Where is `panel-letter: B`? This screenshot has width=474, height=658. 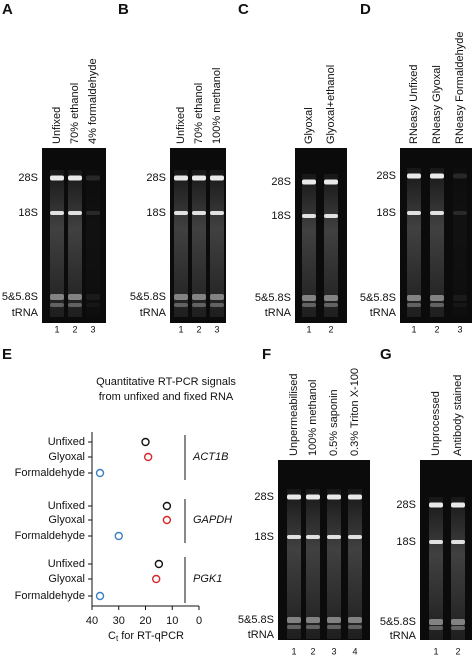
panel-letter: B is located at coordinates (123, 9).